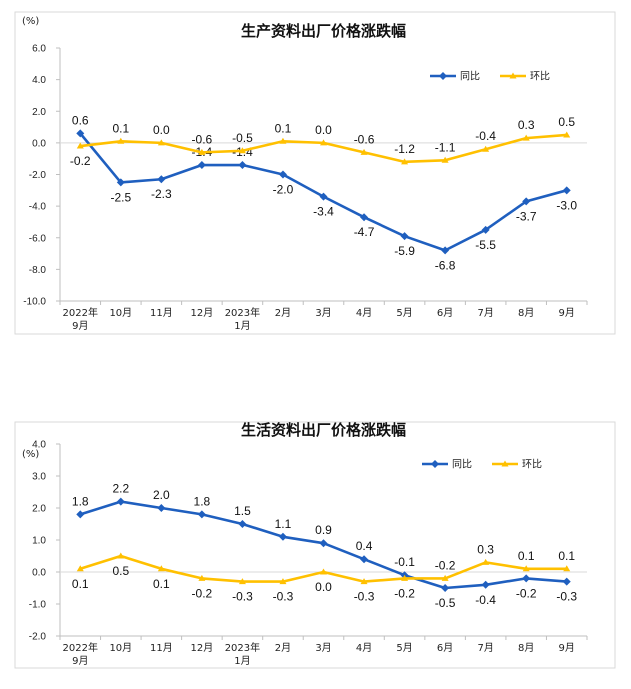 Image resolution: width=631 pixels, height=689 pixels. I want to click on y-tick-label: 4.0, so click(39, 445).